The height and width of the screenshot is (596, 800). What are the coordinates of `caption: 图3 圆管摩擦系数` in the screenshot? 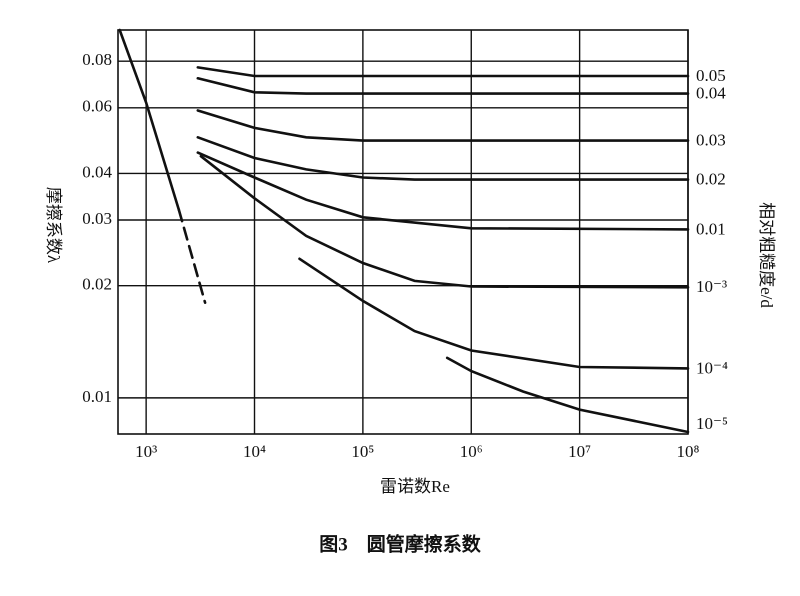 It's located at (400, 543).